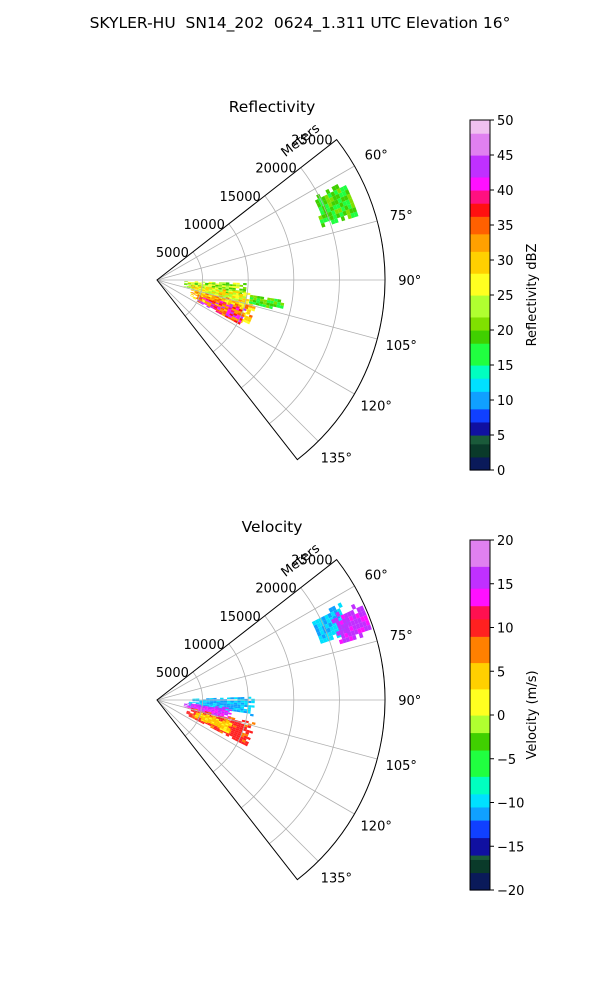 The height and width of the screenshot is (1000, 600). I want to click on azimuth-tick-label: 90°, so click(409, 701).